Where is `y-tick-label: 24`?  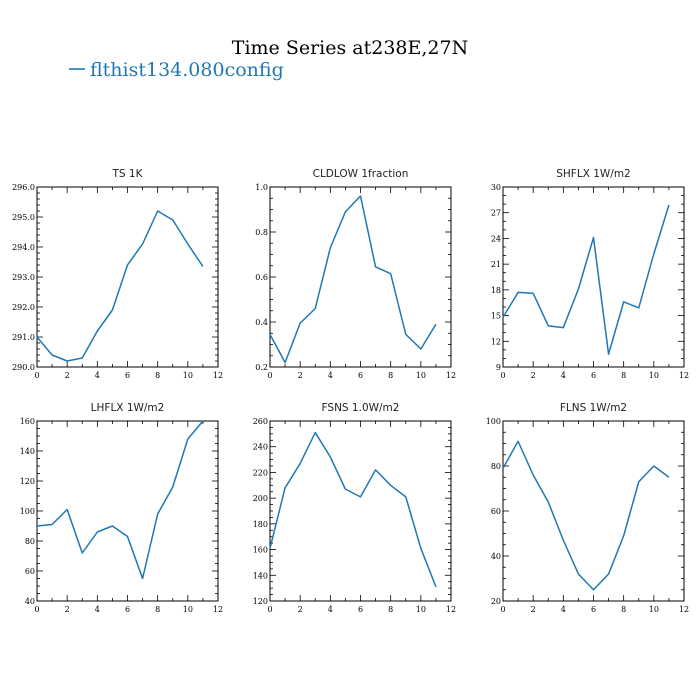
y-tick-label: 24 is located at coordinates (496, 238).